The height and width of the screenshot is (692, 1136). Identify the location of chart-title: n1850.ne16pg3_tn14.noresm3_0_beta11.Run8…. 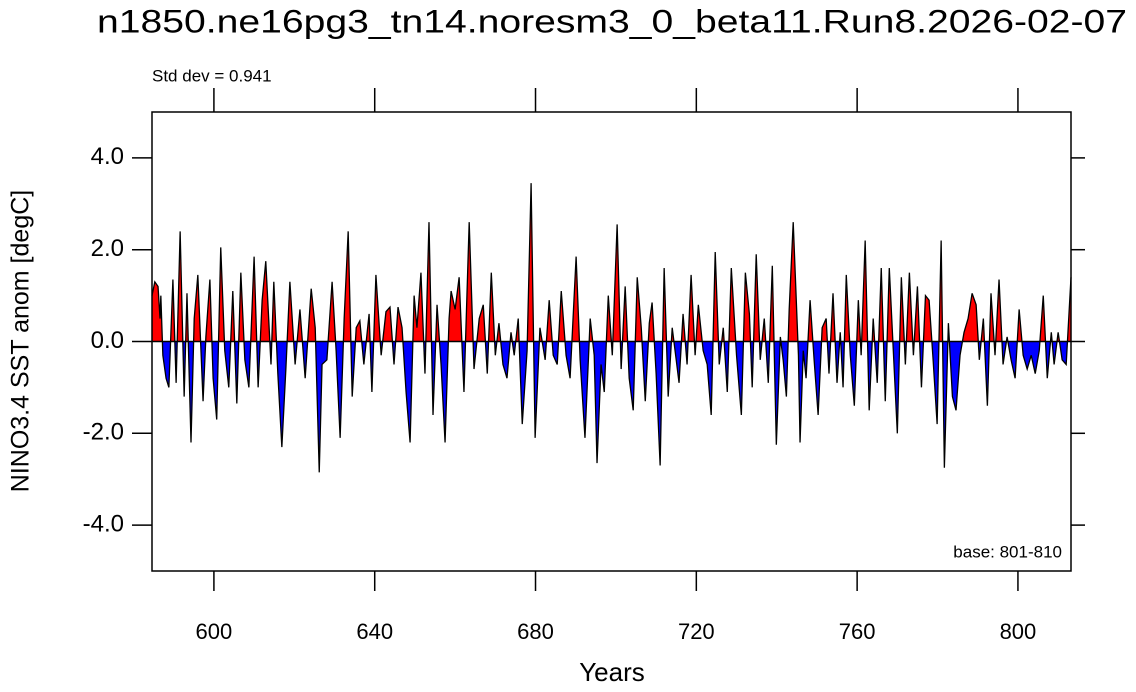
(612, 21).